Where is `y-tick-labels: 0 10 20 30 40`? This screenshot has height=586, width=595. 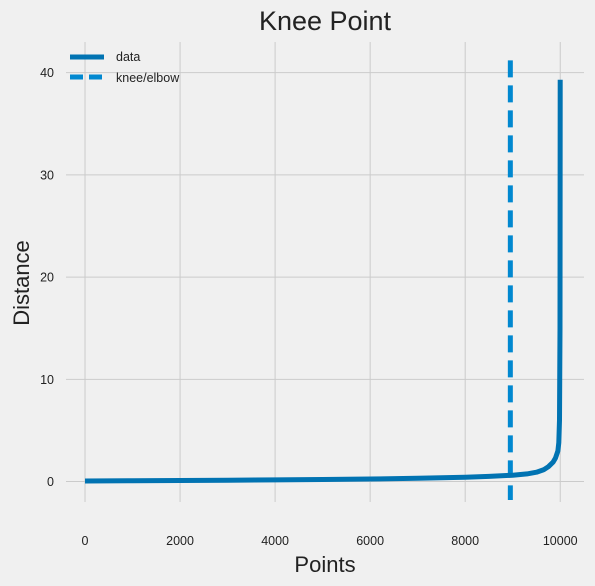 y-tick-labels: 0 10 20 30 40 is located at coordinates (47, 277).